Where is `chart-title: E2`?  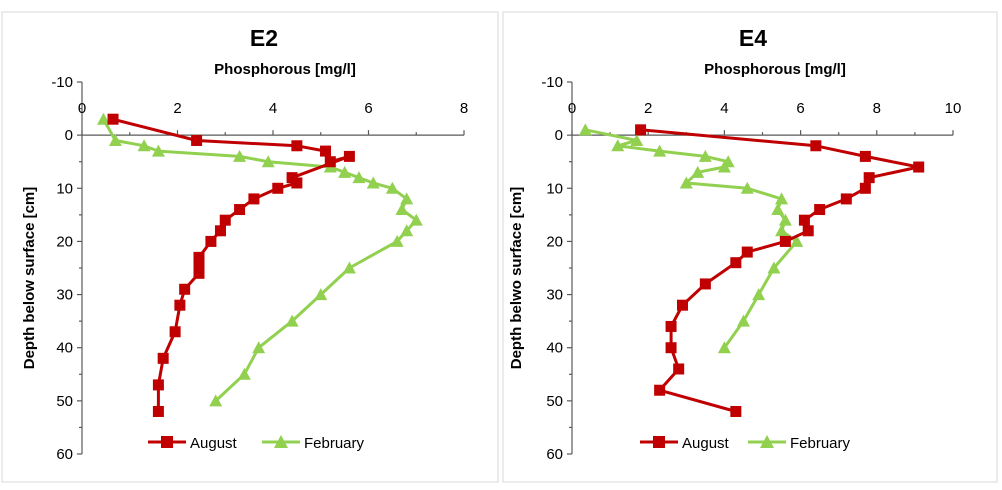 chart-title: E2 is located at coordinates (264, 38).